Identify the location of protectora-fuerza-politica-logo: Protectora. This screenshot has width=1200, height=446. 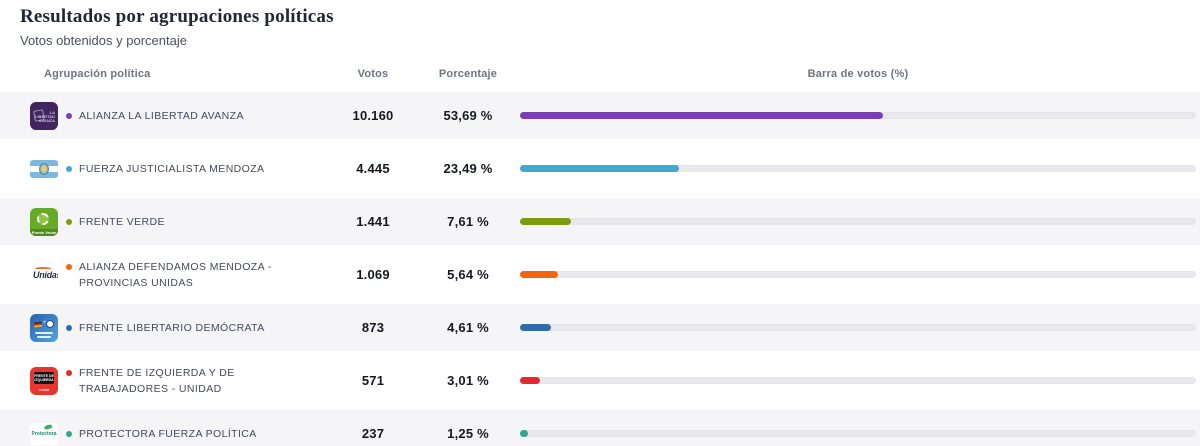
(44, 433).